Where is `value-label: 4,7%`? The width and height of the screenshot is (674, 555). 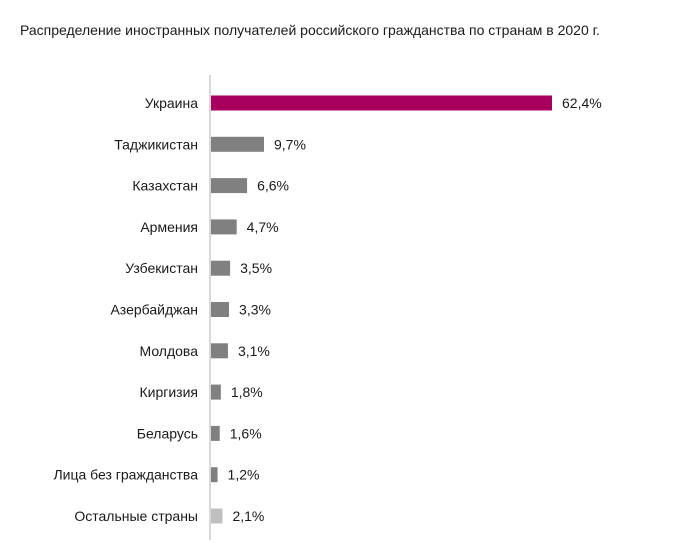 value-label: 4,7% is located at coordinates (263, 227).